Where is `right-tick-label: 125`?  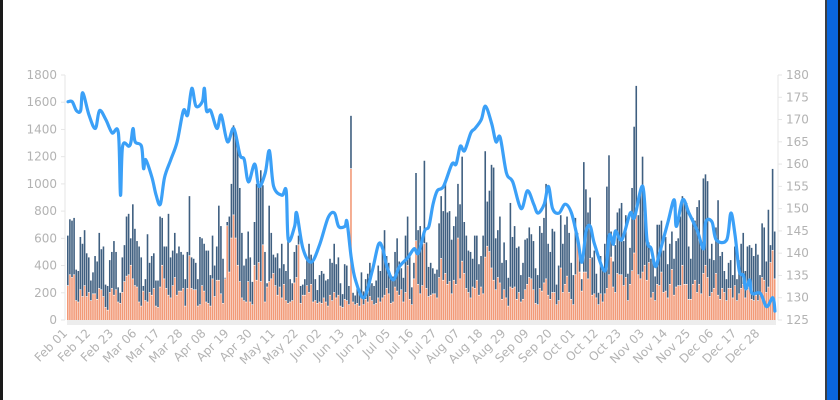
right-tick-label: 125 is located at coordinates (797, 320).